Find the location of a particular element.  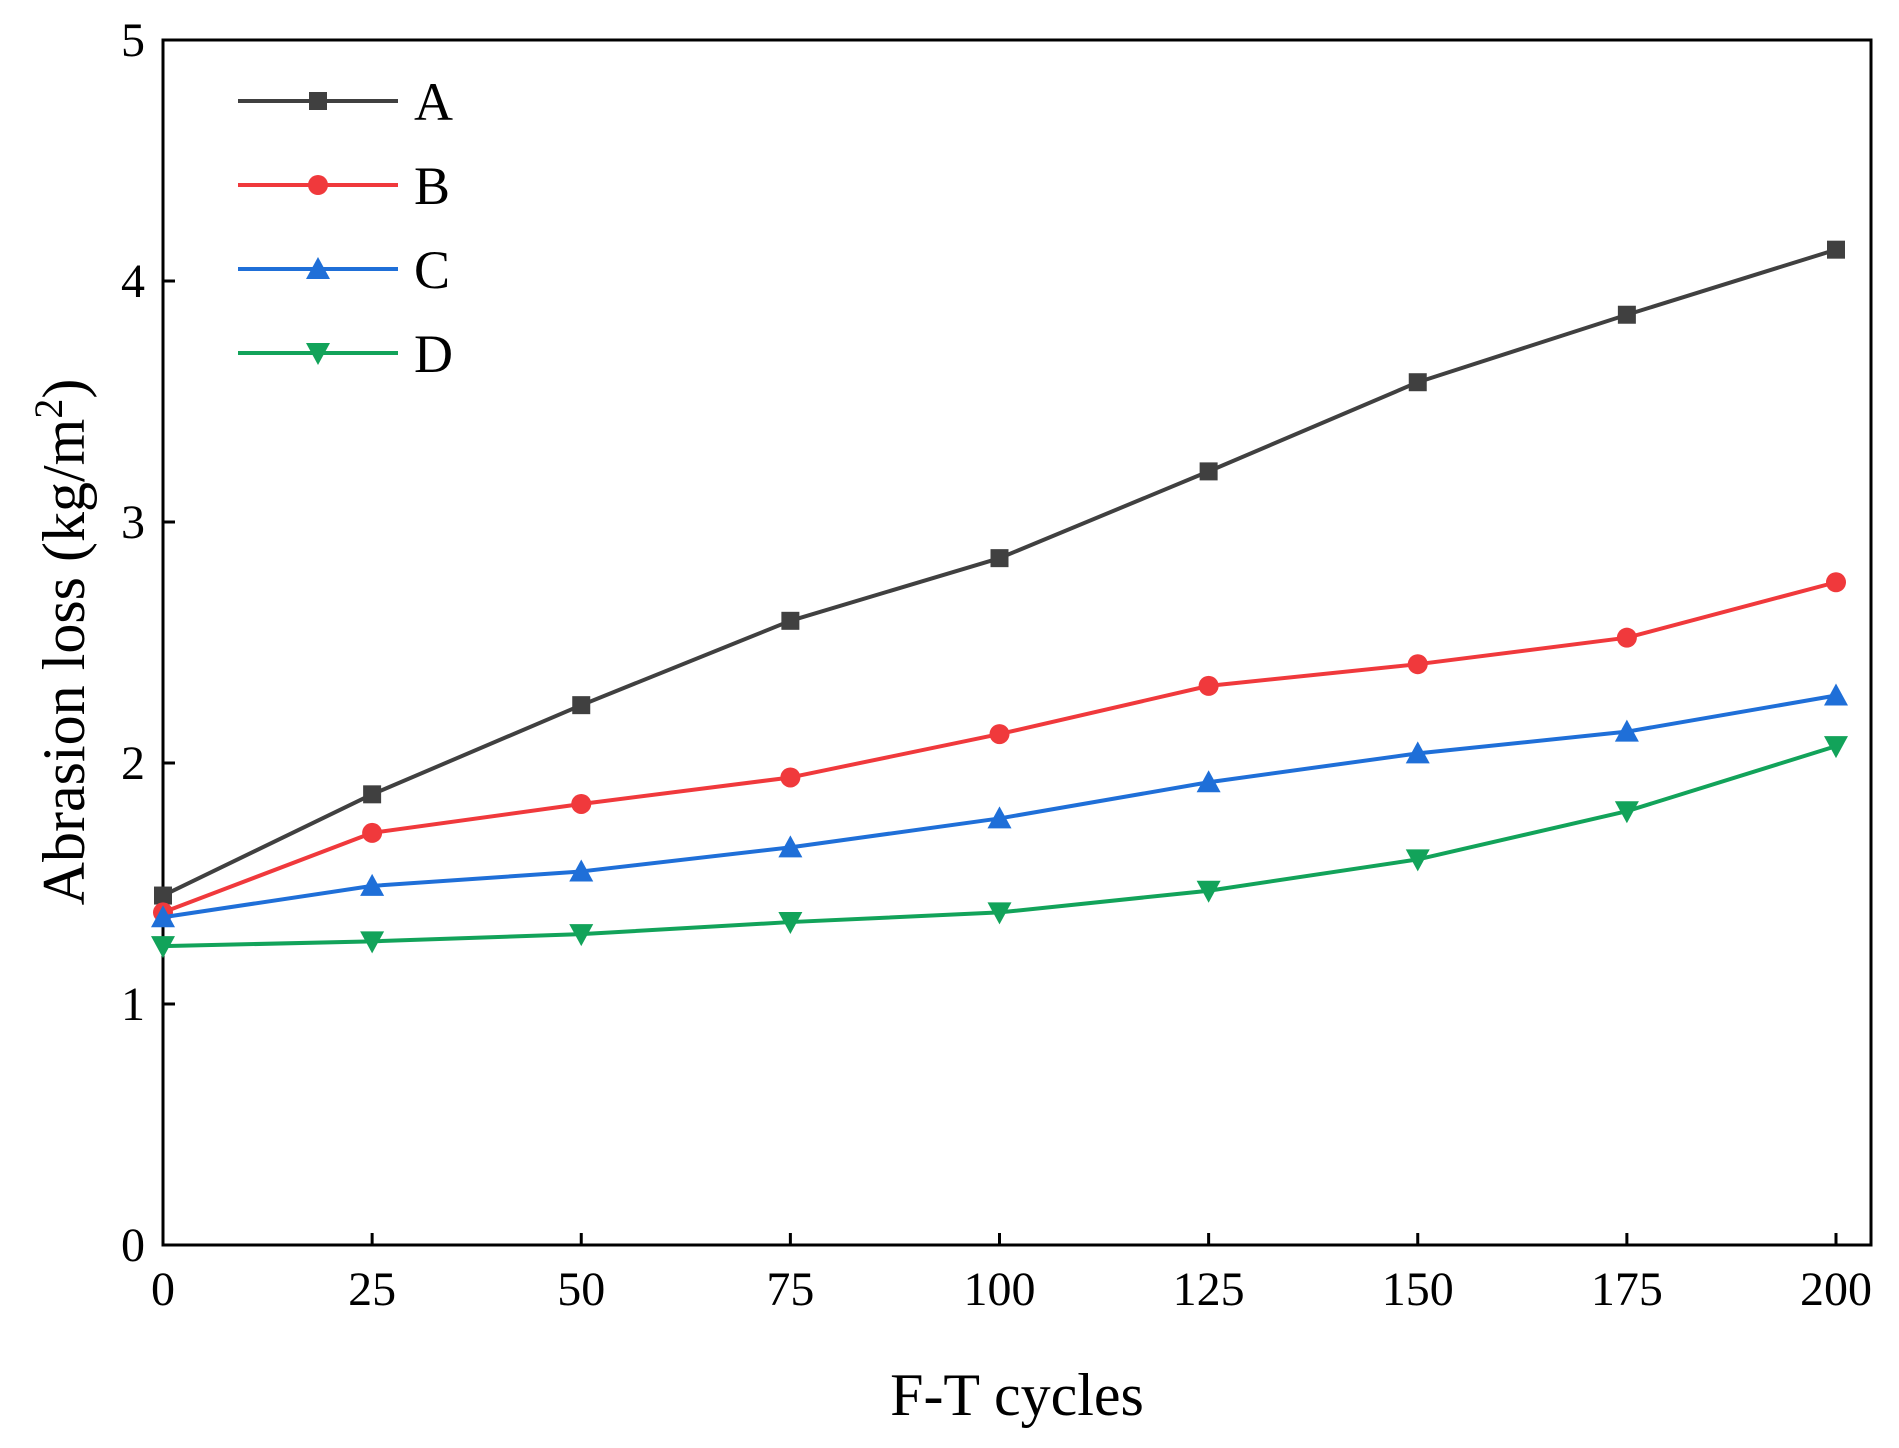

x-tick-label: 175 is located at coordinates (1627, 1289).